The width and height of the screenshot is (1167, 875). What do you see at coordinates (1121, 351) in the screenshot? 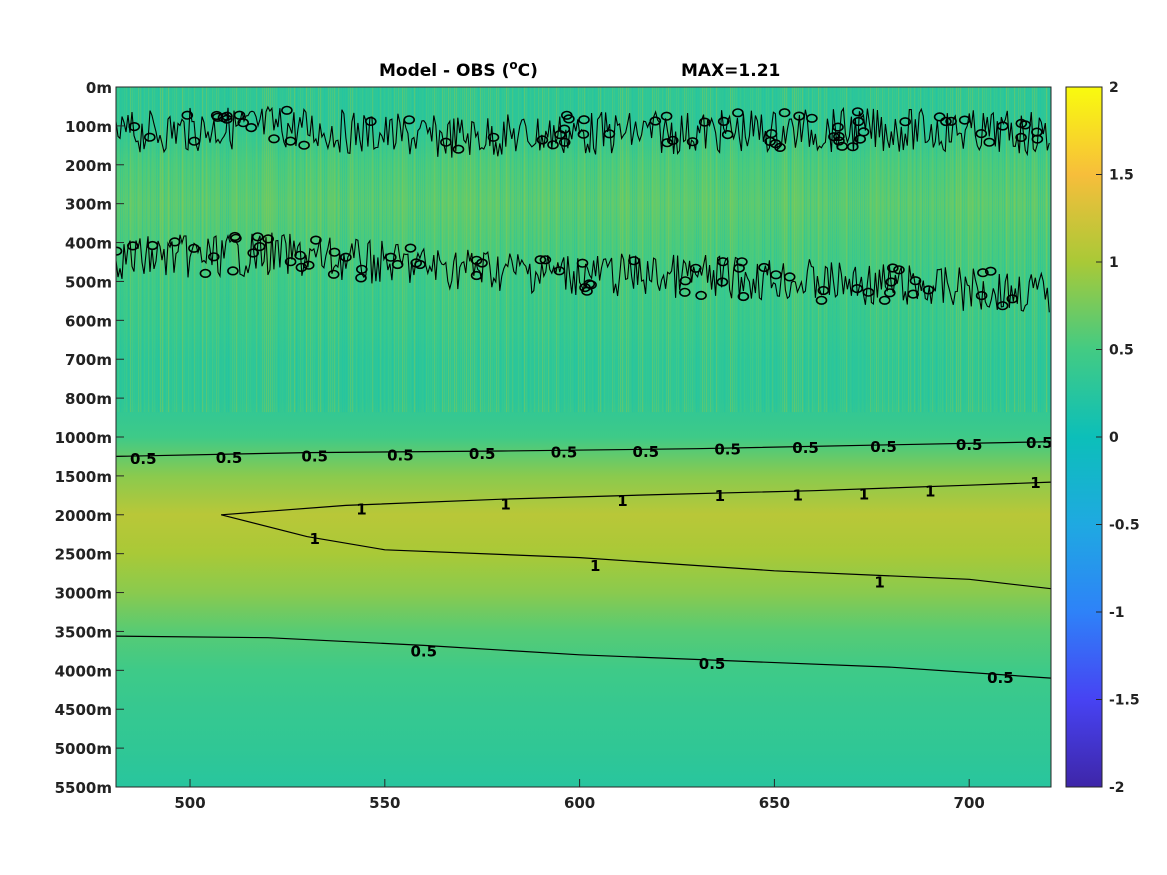
I see `colorbar-tick-label: 0.5` at bounding box center [1121, 351].